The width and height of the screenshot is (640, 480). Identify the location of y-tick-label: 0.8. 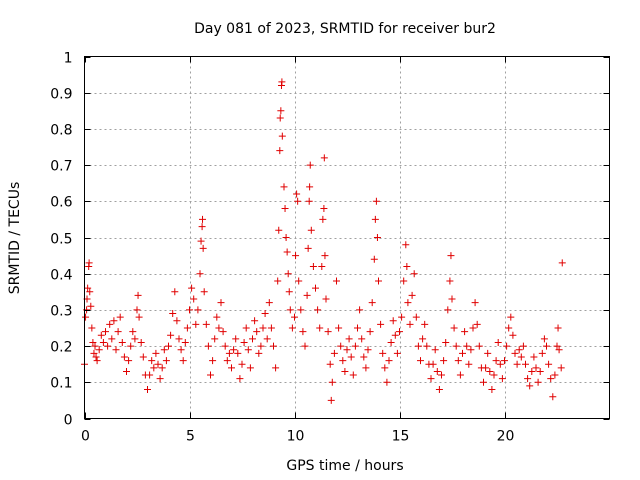
(61, 131).